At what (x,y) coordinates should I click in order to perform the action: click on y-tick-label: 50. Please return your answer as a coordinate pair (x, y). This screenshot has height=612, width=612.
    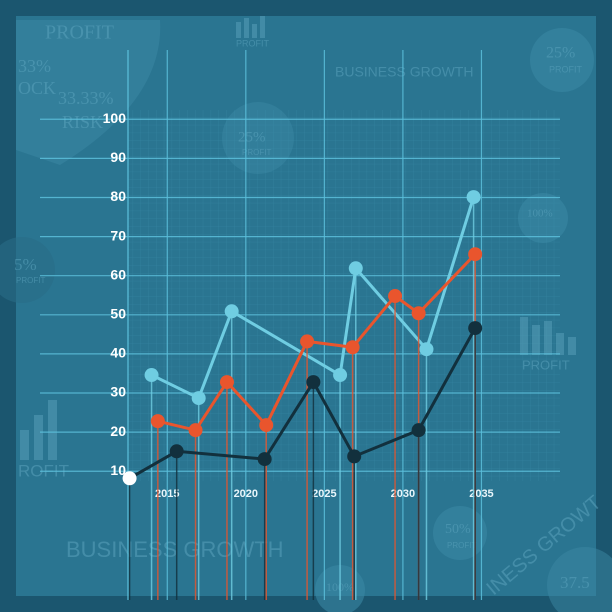
    Looking at the image, I should click on (118, 314).